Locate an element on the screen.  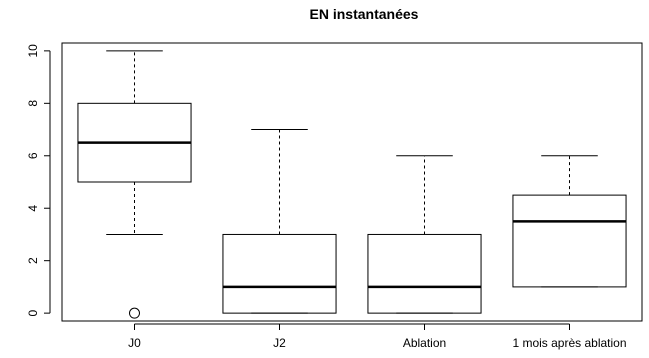
y-tick-label: 0 is located at coordinates (33, 312).